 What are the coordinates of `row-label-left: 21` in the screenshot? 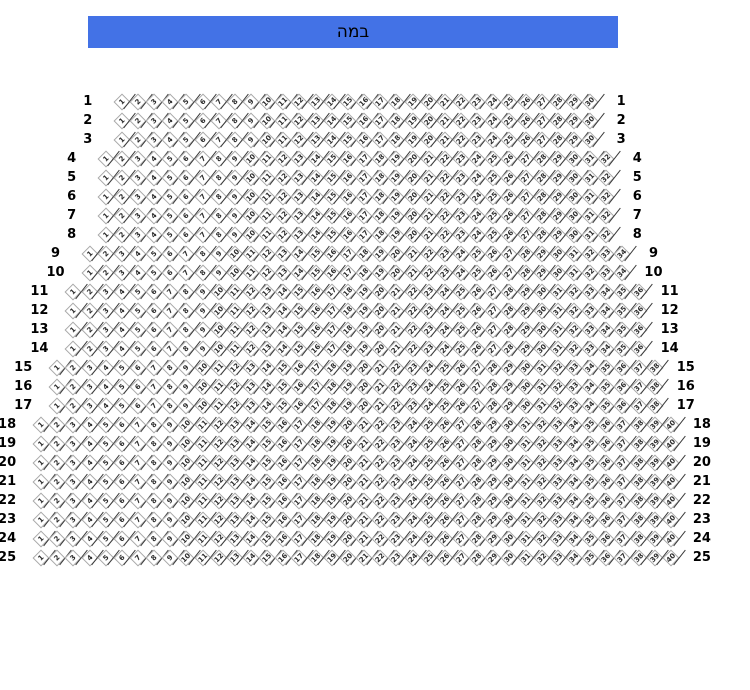 It's located at (8, 481).